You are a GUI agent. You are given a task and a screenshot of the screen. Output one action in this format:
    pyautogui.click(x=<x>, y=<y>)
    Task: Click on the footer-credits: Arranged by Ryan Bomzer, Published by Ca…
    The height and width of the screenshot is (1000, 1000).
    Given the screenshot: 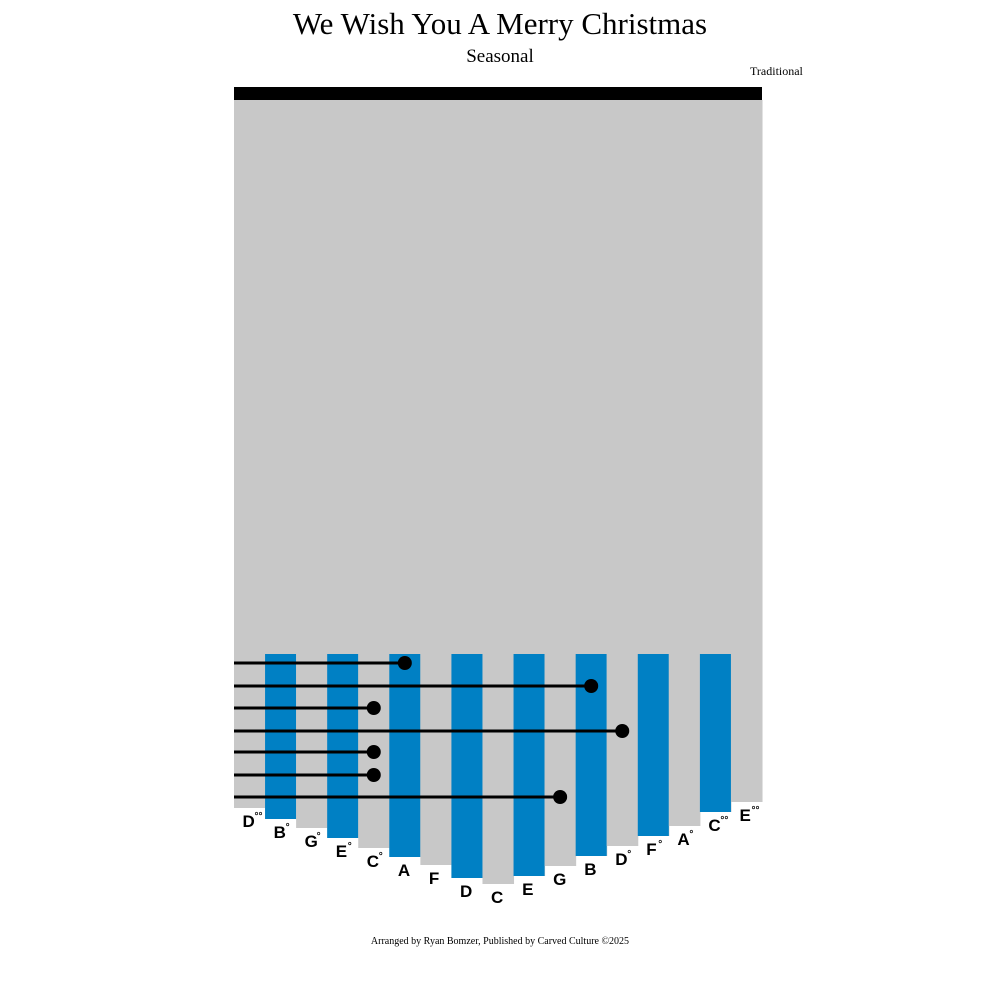 What is the action you would take?
    pyautogui.click(x=500, y=941)
    